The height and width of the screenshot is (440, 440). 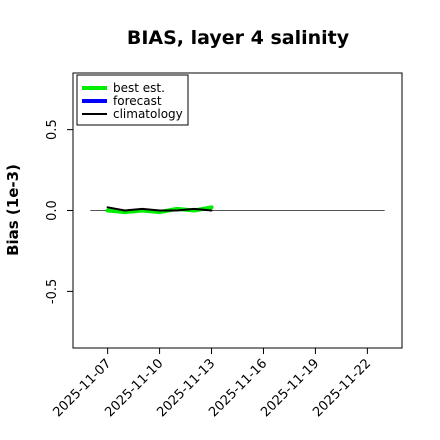 I want to click on legend-label-forecast: forecast, so click(x=137, y=101).